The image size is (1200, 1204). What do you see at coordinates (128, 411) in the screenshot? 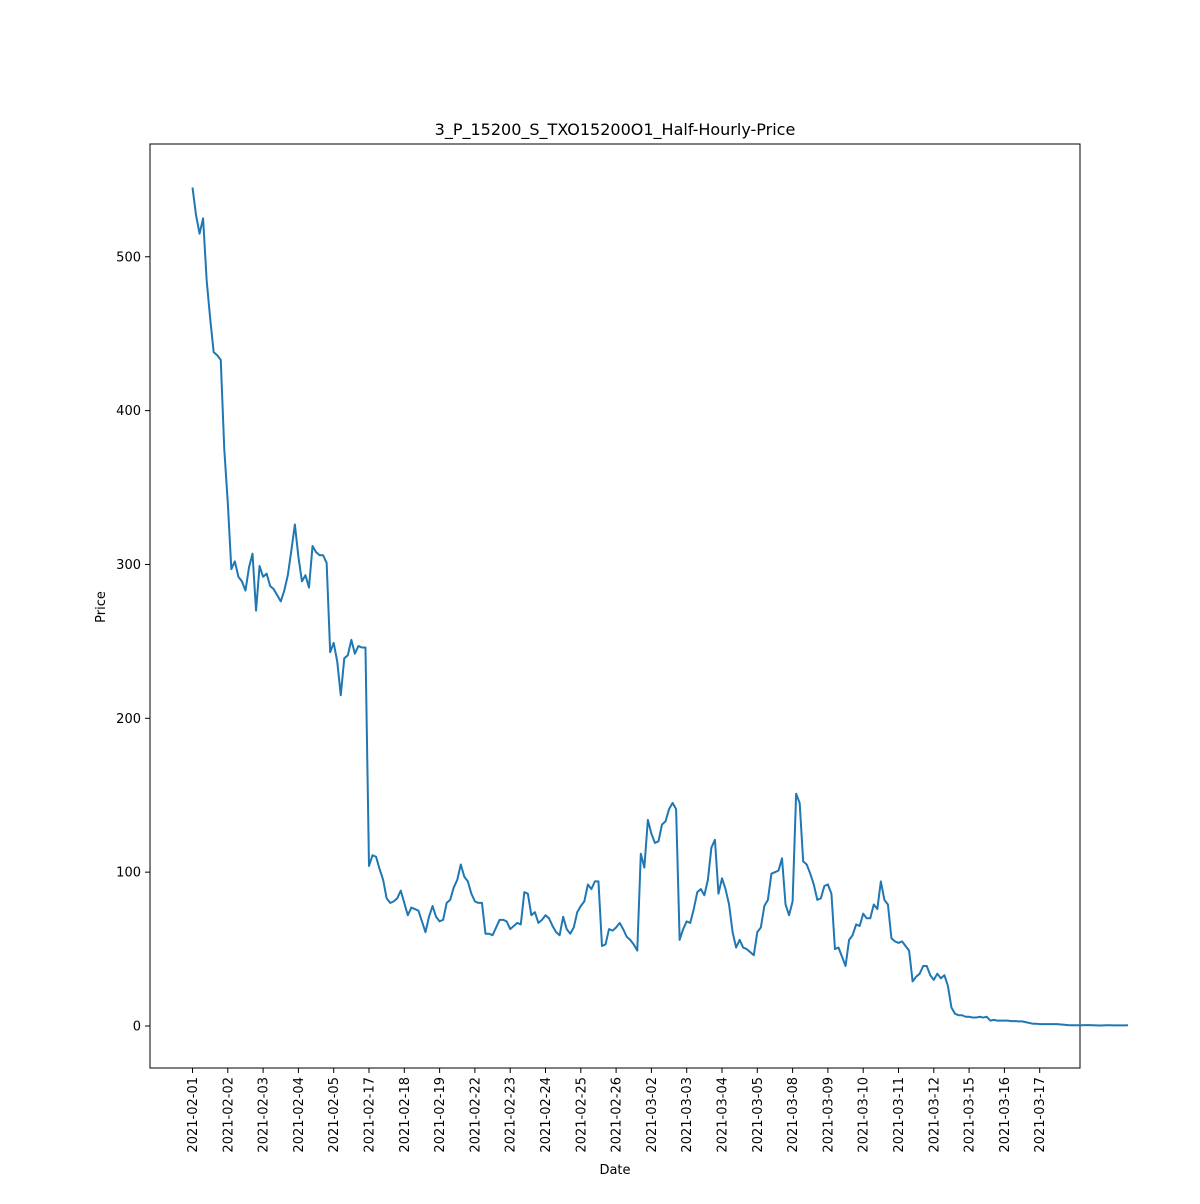
I see `y-tick-label: 400` at bounding box center [128, 411].